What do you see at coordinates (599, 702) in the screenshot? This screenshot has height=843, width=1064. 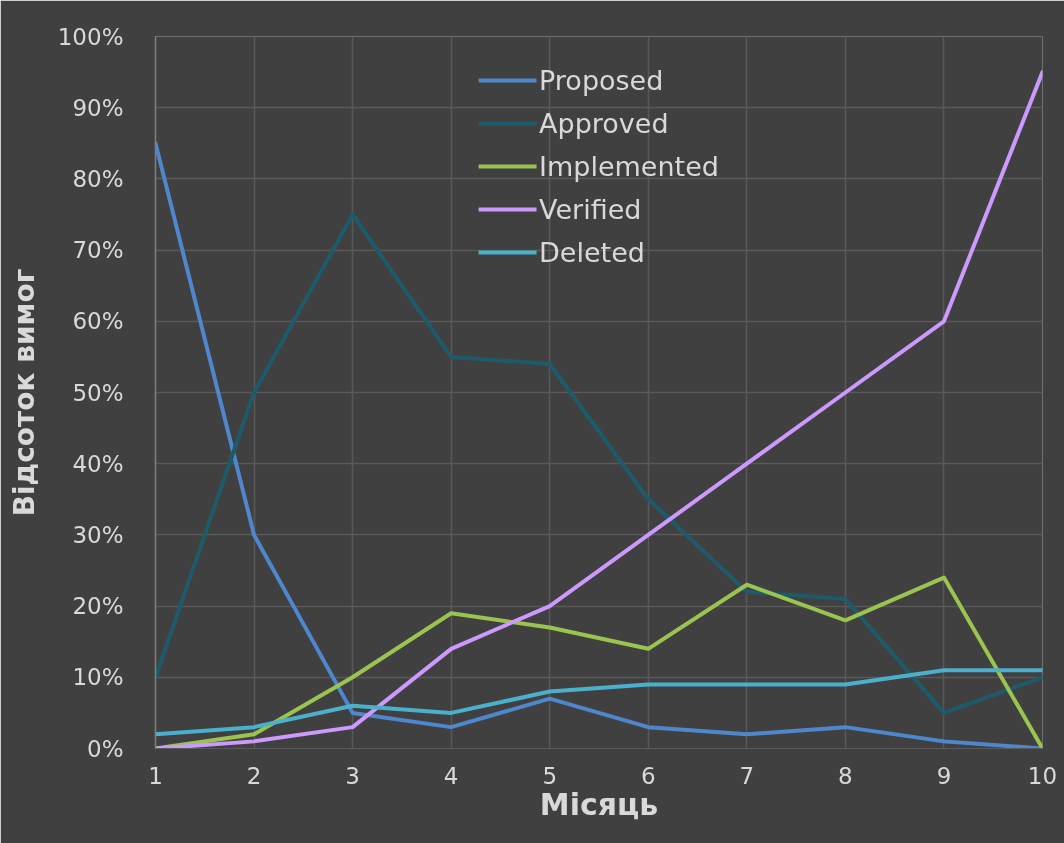 I see `line-series` at bounding box center [599, 702].